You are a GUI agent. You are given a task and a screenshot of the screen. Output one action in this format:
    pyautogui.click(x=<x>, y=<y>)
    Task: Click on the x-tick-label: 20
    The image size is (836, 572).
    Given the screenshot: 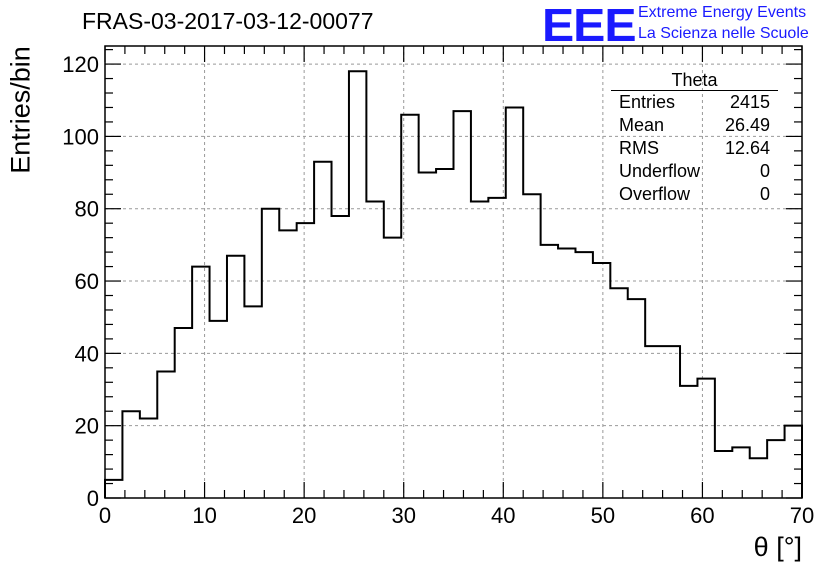 What is the action you would take?
    pyautogui.click(x=304, y=515)
    